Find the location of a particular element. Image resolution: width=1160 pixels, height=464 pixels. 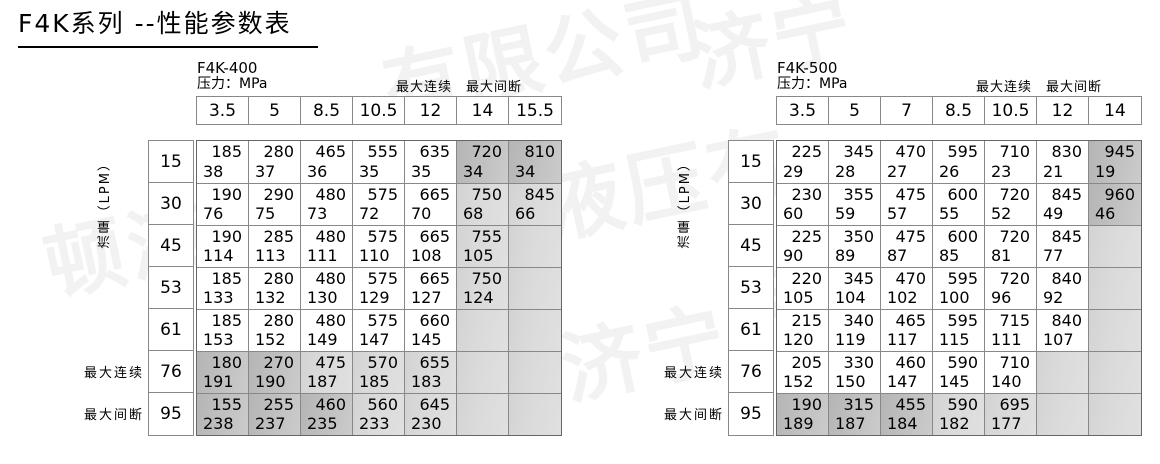

cell-value-top: 350 is located at coordinates (858, 236).